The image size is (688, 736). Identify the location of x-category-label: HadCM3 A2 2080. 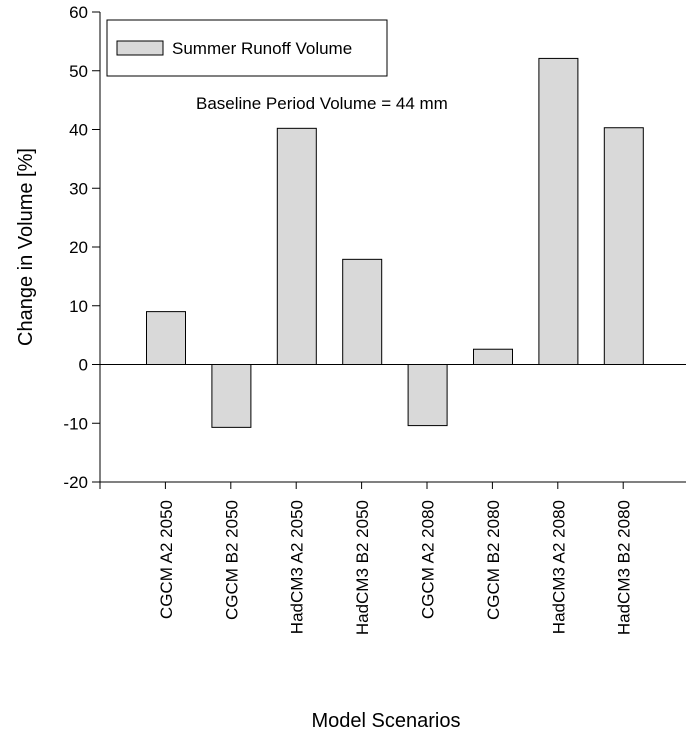
(558, 567).